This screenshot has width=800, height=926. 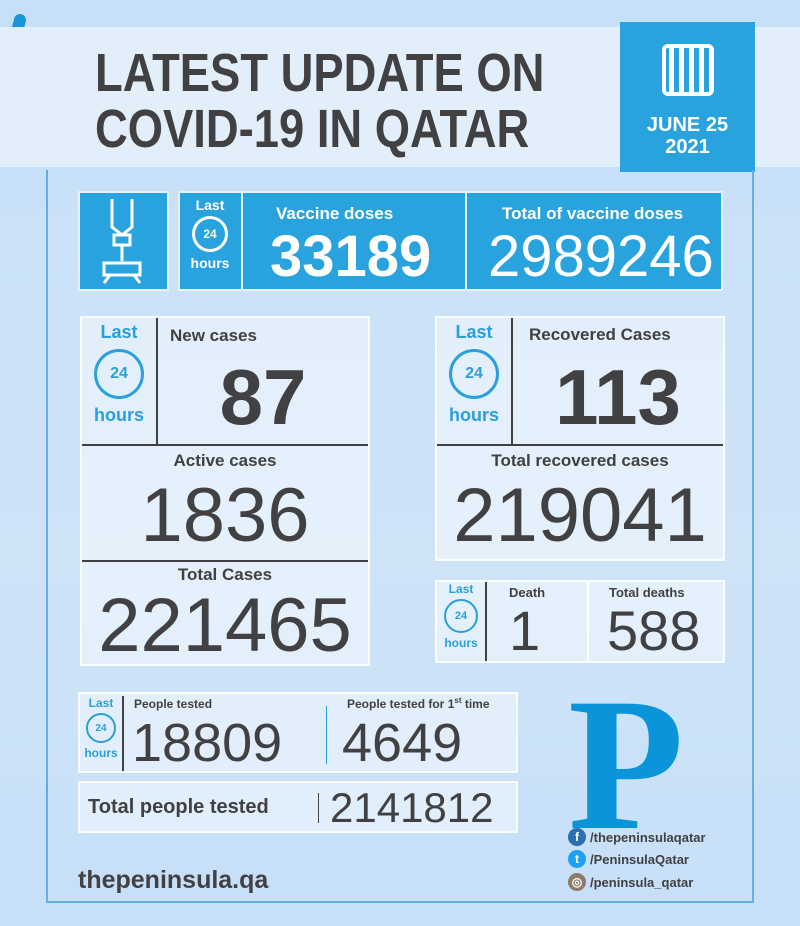 I want to click on total-vaccine-value: 2989246, so click(x=601, y=256).